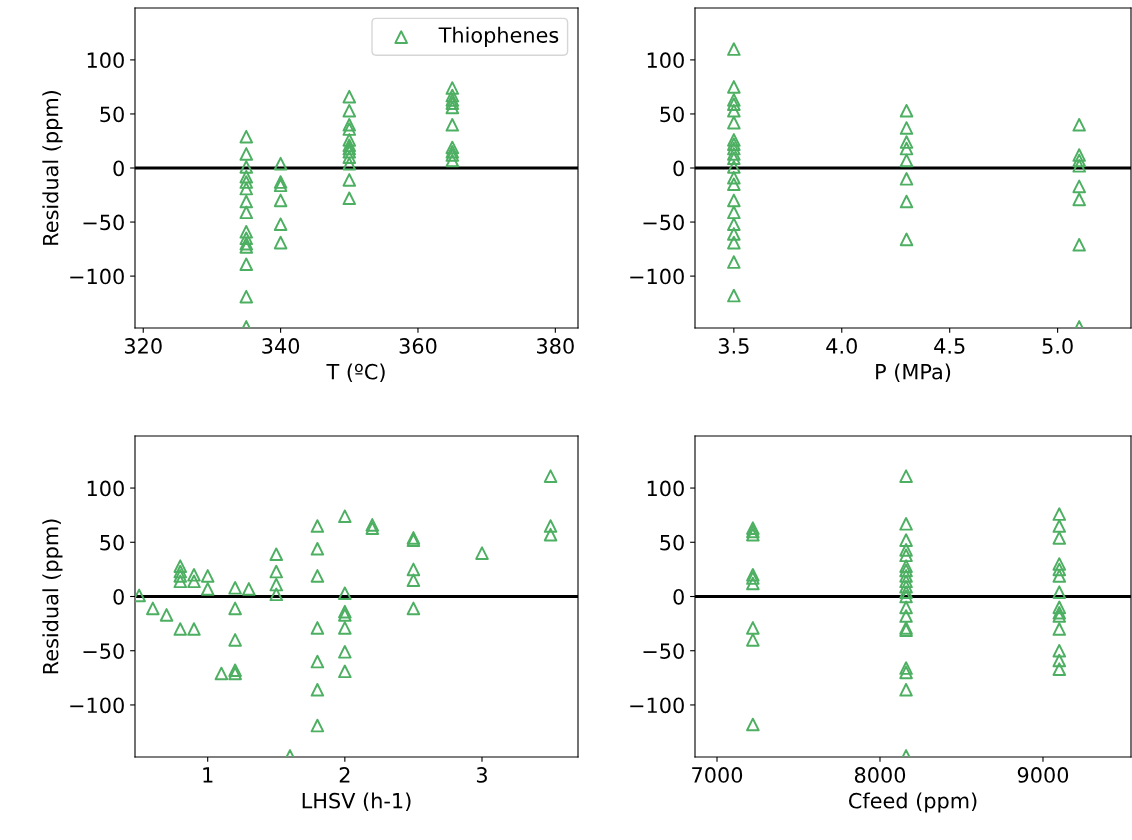  I want to click on x-axis-title: P (MPa), so click(913, 373).